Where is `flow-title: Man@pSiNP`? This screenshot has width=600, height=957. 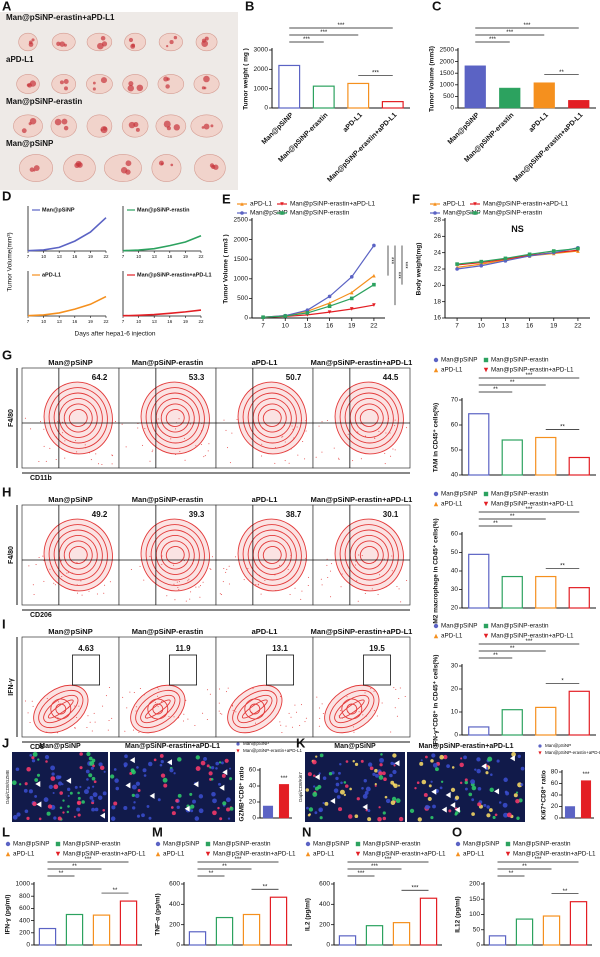 flow-title: Man@pSiNP is located at coordinates (70, 499).